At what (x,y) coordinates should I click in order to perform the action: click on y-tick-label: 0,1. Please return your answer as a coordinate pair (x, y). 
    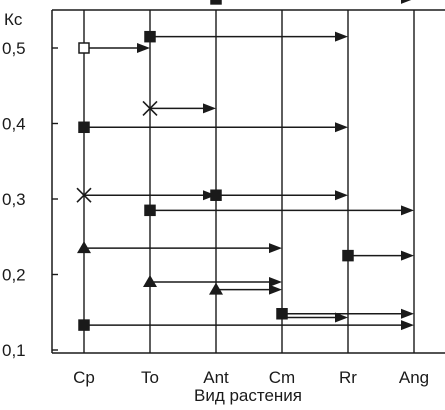
    Looking at the image, I should click on (14, 350).